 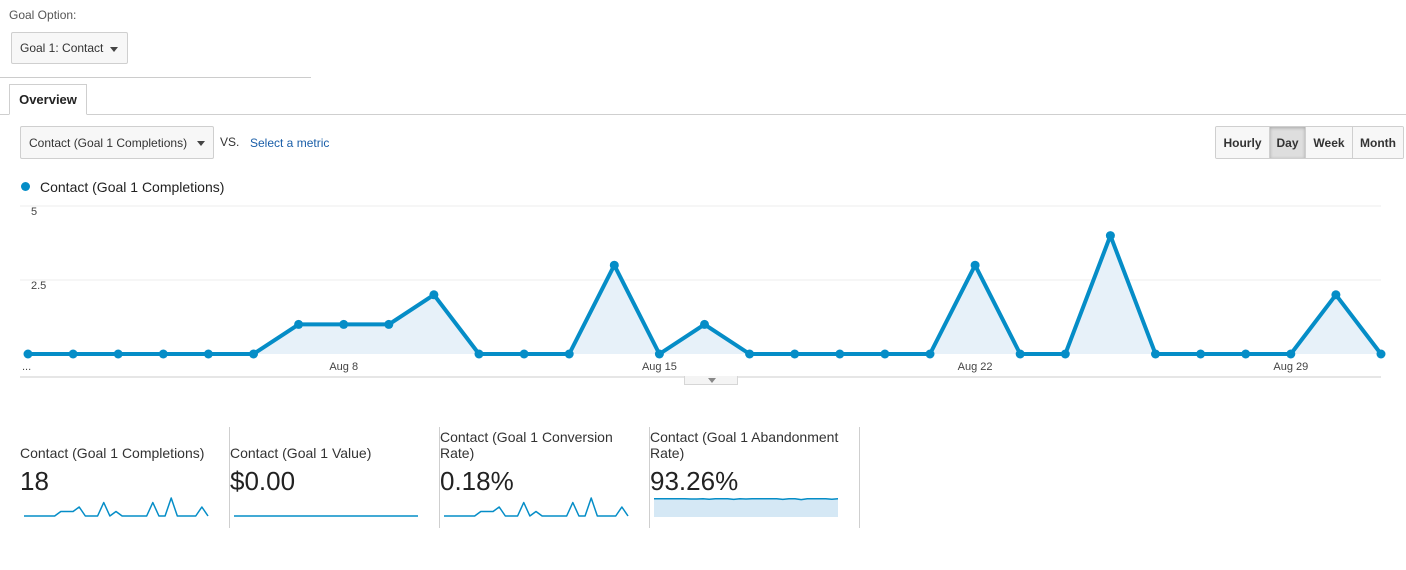 What do you see at coordinates (477, 481) in the screenshot?
I see `metric-value: 0.18%` at bounding box center [477, 481].